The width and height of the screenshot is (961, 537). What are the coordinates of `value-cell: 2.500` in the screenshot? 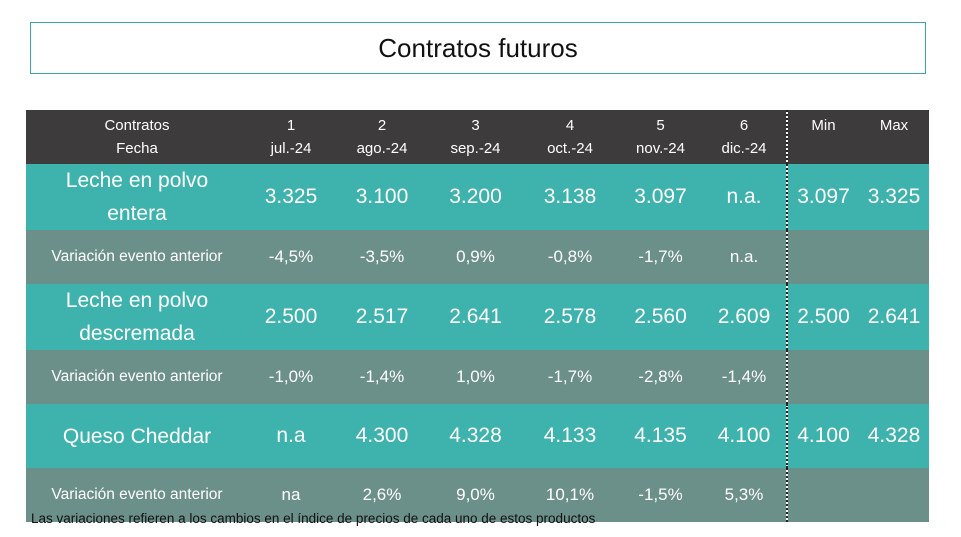 It's located at (291, 317).